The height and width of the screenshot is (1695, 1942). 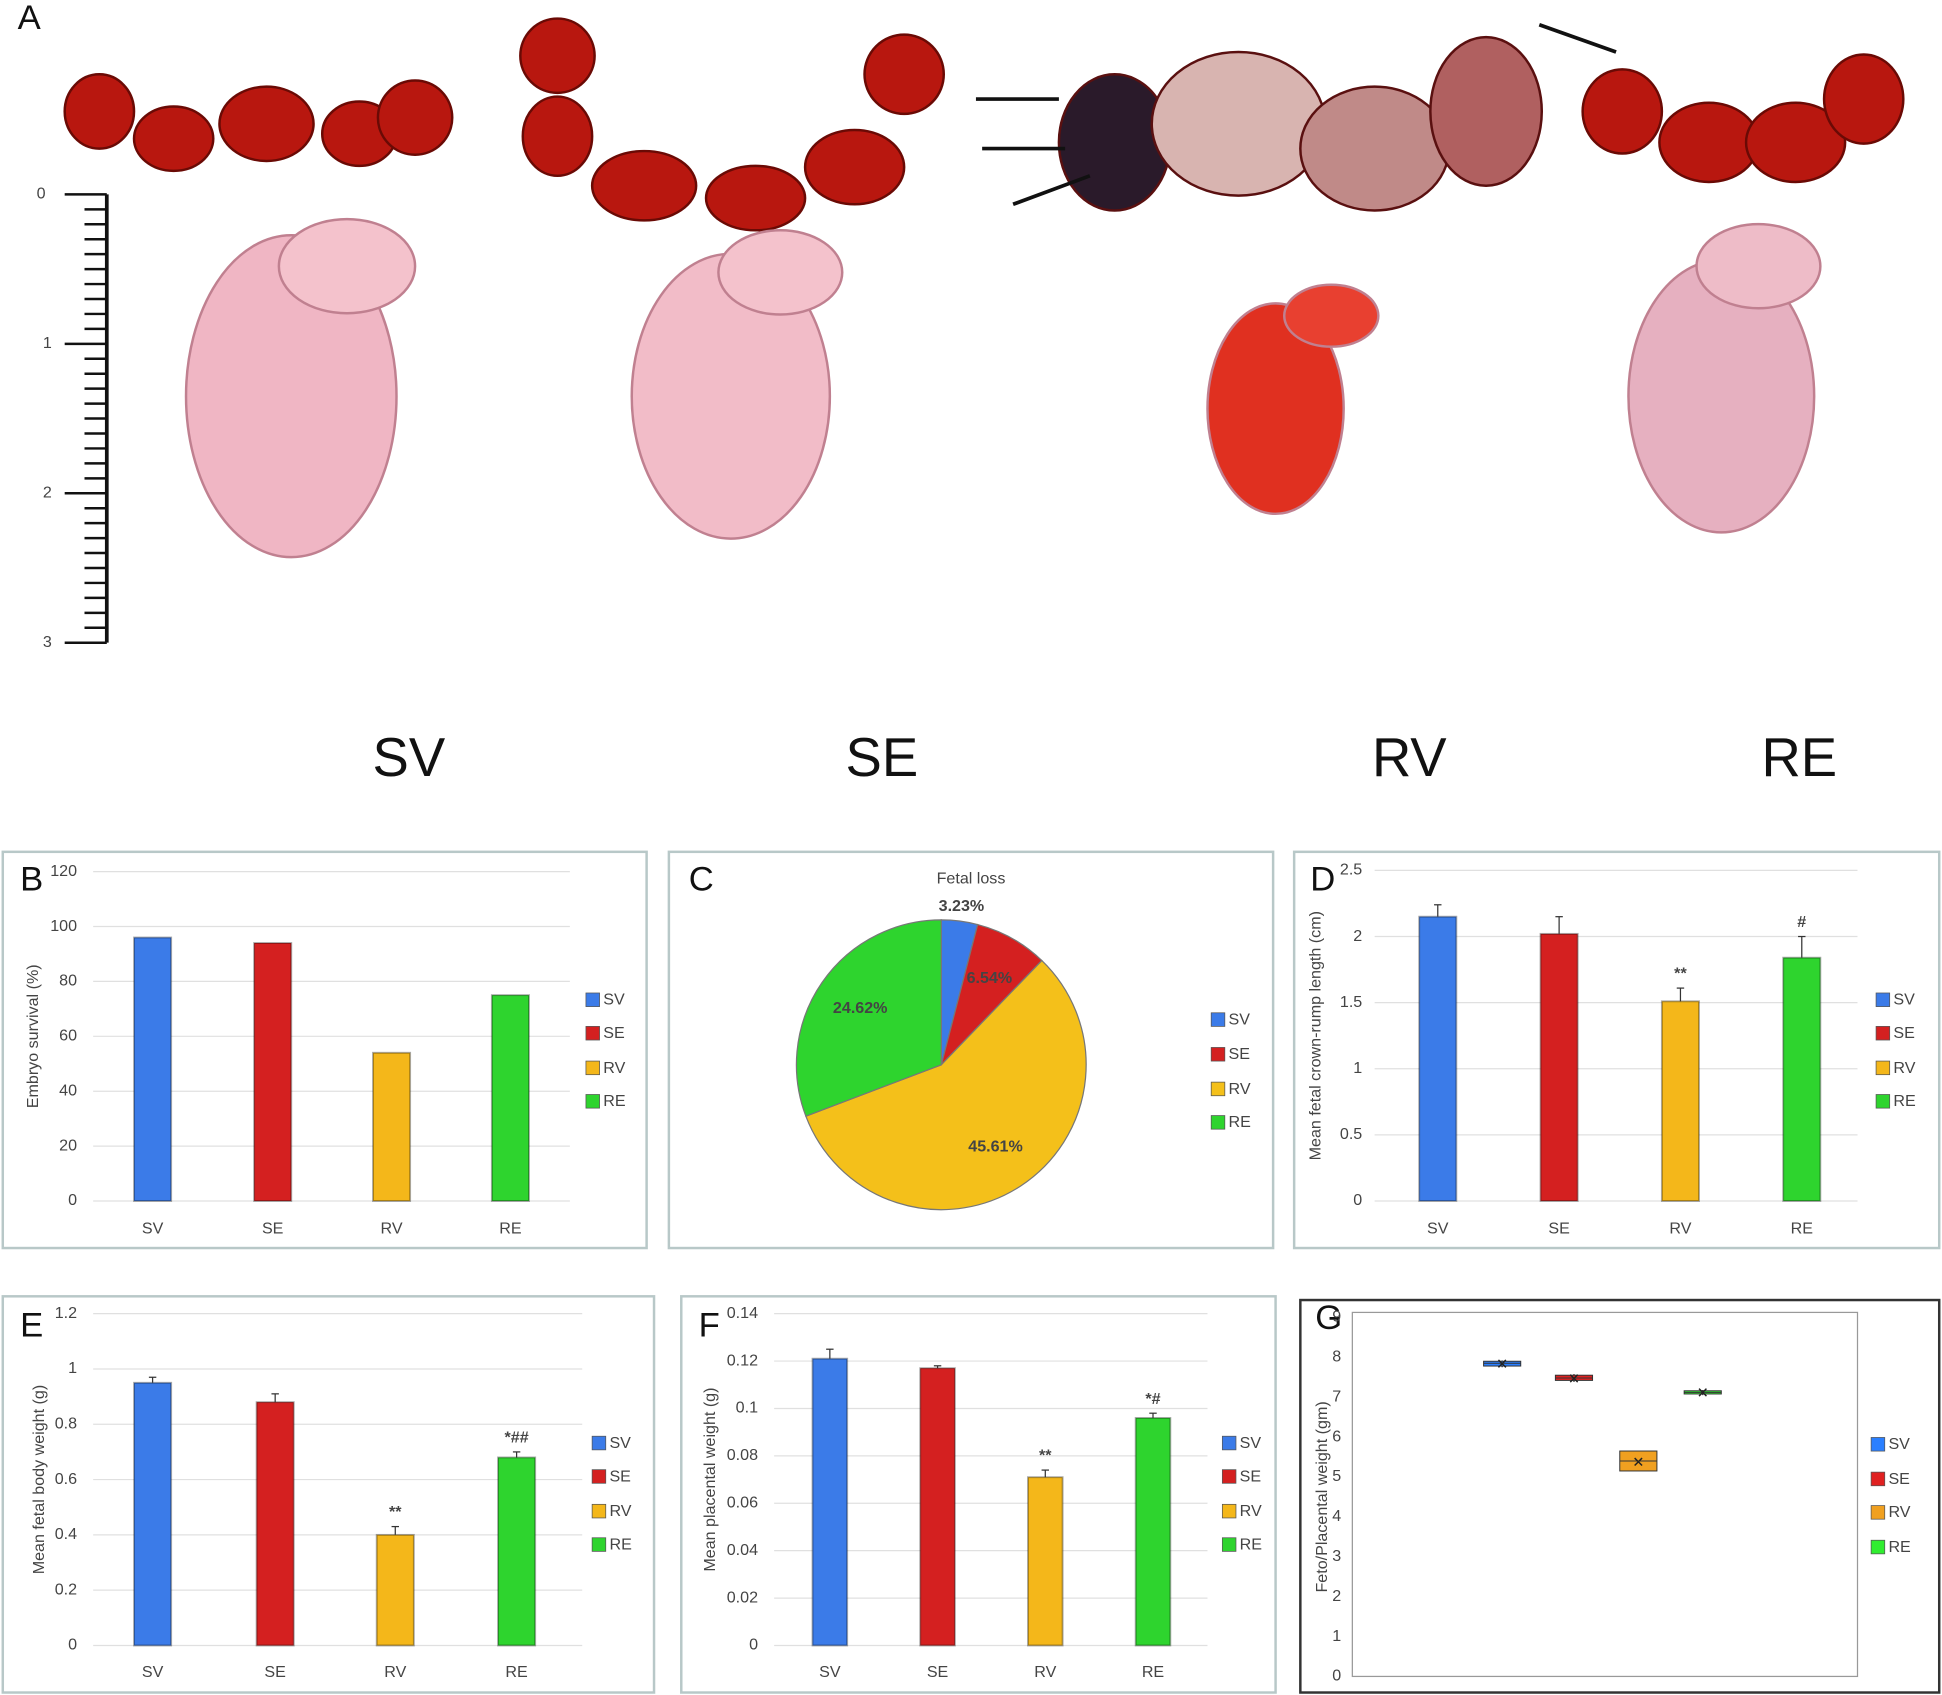 I want to click on panel-letter: G, so click(x=1328, y=1318).